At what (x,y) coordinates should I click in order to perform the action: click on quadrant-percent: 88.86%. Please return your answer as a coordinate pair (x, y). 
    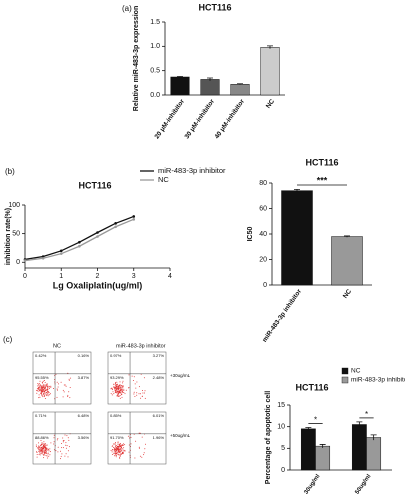
    Looking at the image, I should click on (42, 437).